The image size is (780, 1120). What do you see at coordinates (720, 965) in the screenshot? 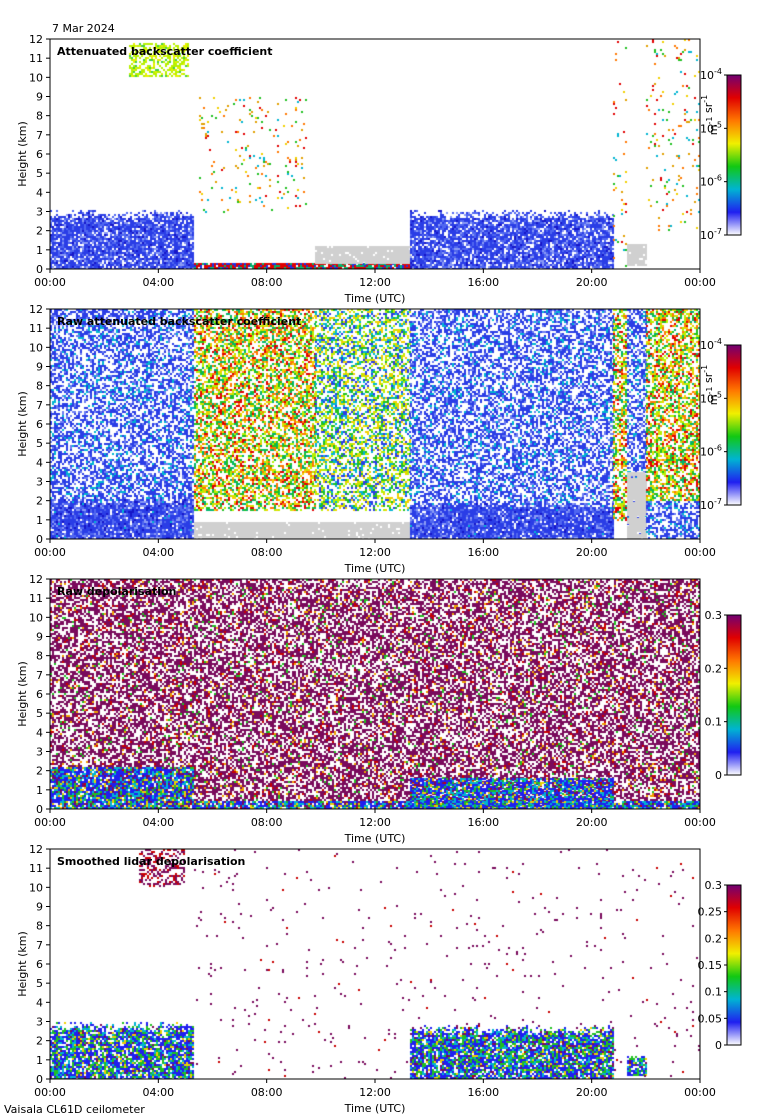
I see `colorbar: 0 0.05 0.1 0.15 0.2 0.25 0.3` at bounding box center [720, 965].